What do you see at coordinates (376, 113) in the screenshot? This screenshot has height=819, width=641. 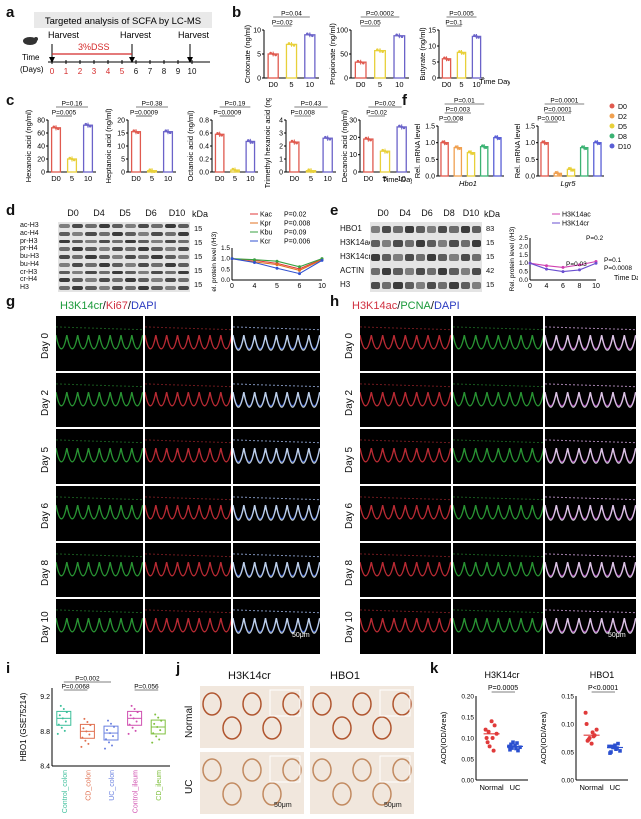 I see `p-value: P=0.02` at bounding box center [376, 113].